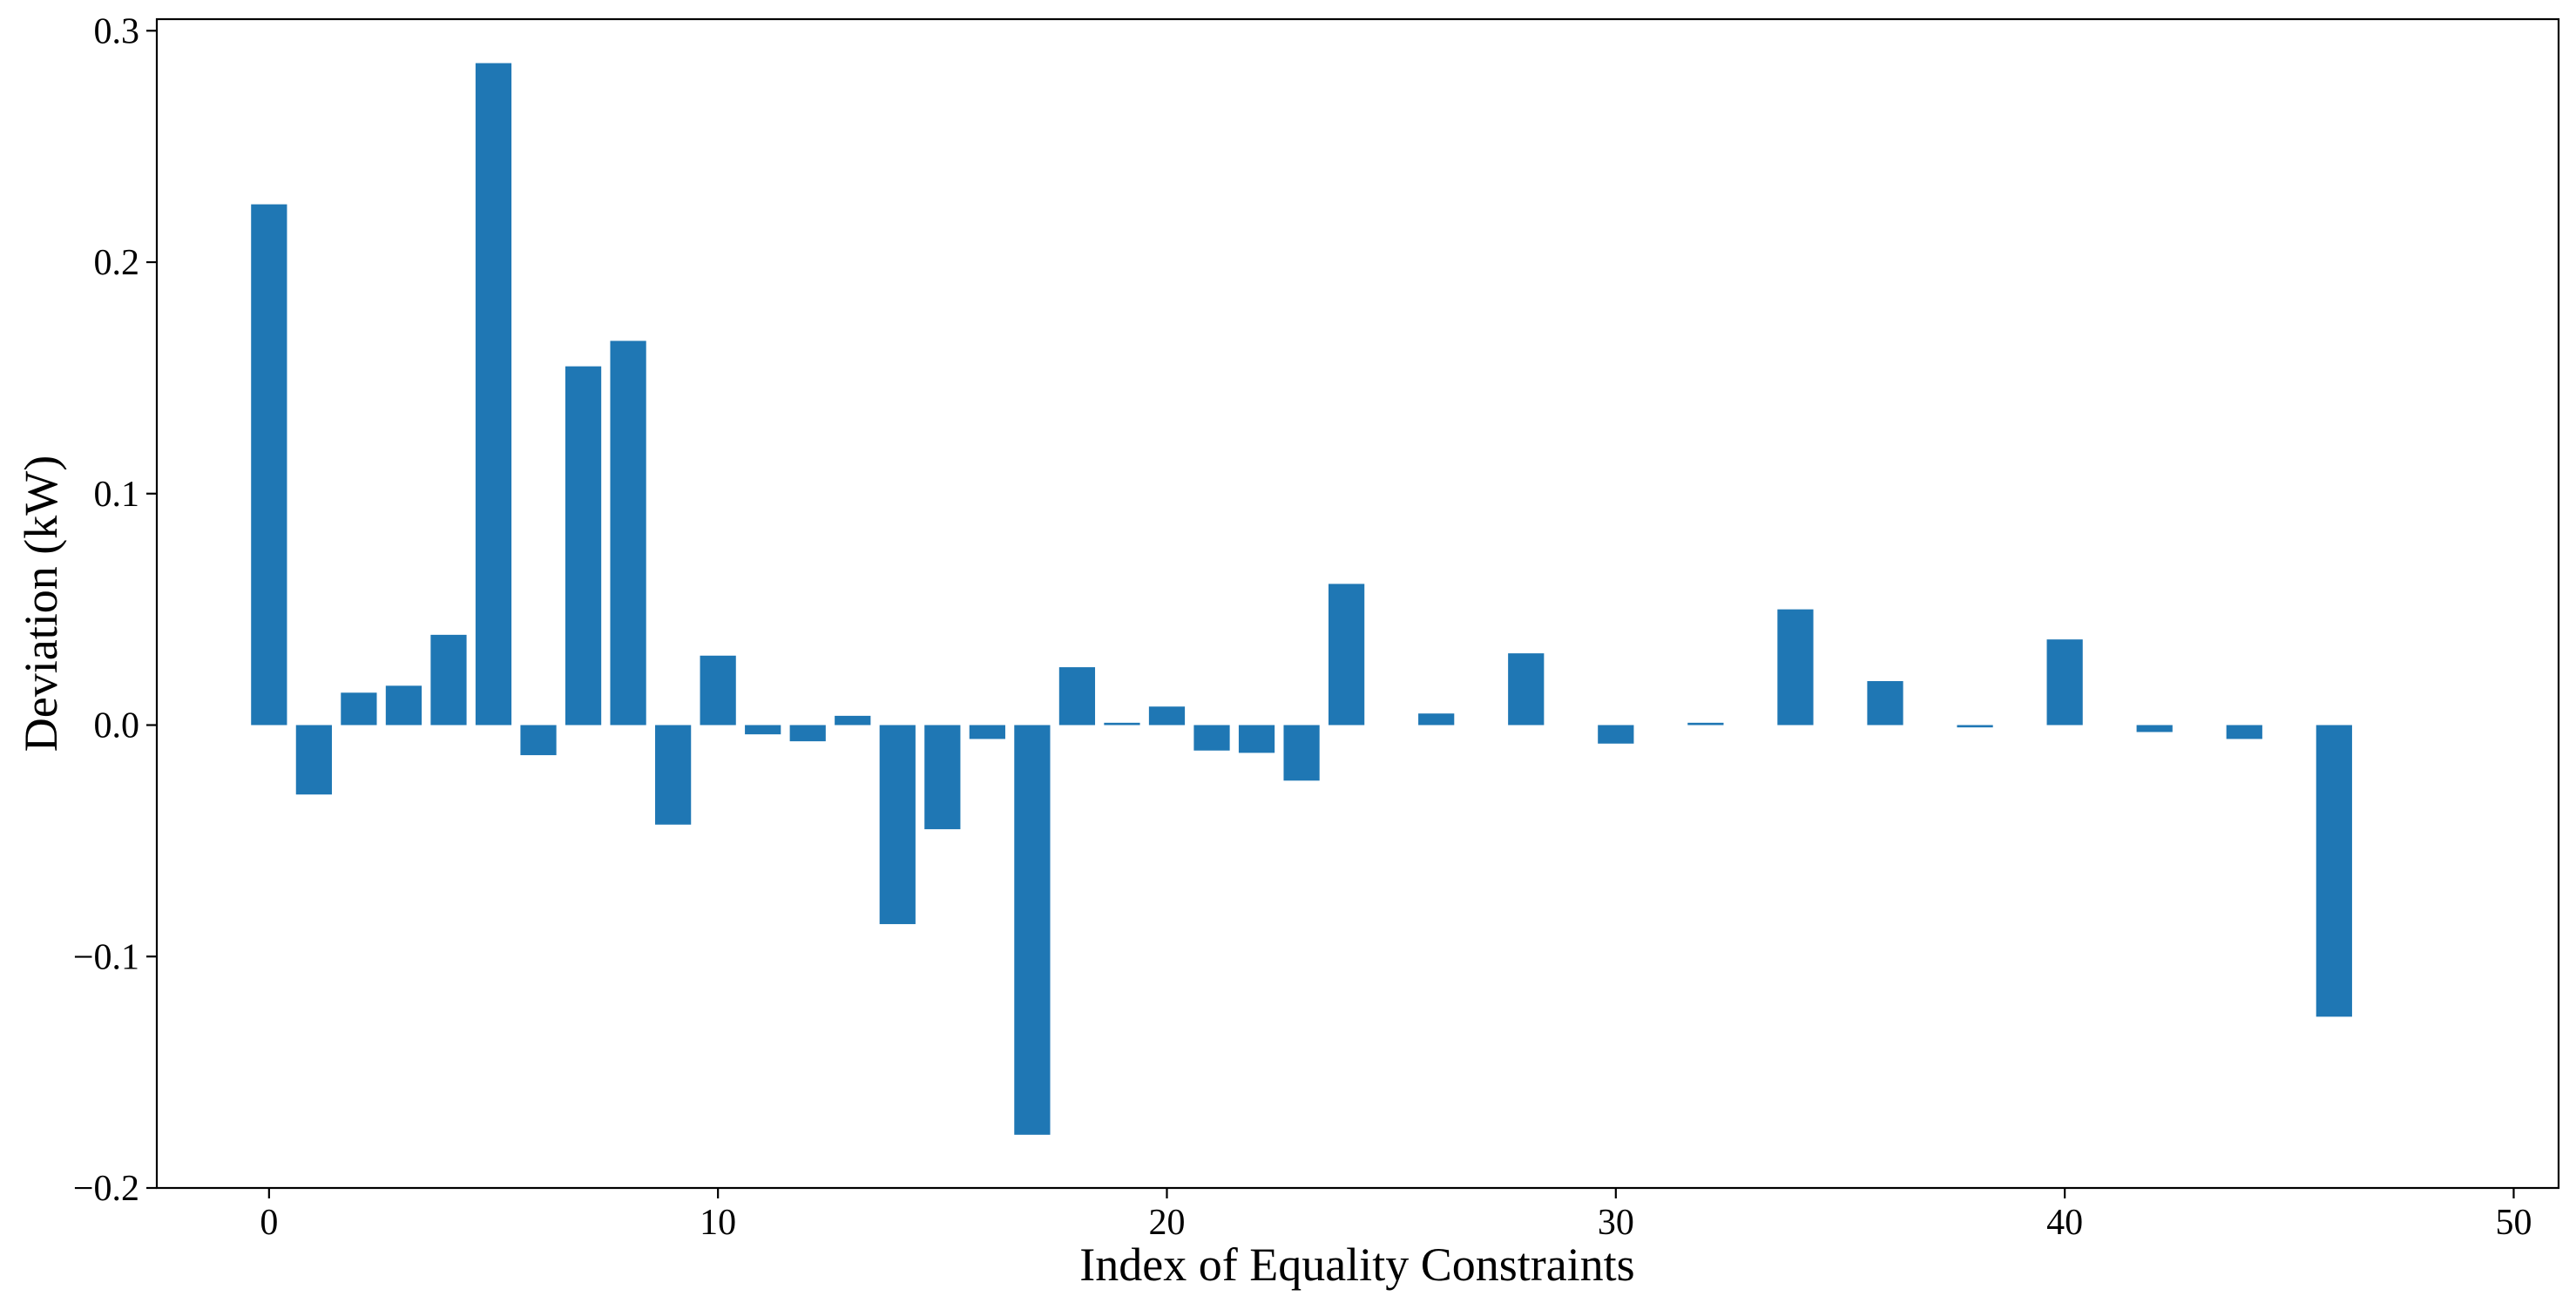  I want to click on y-tick-label: 0.3, so click(117, 31).